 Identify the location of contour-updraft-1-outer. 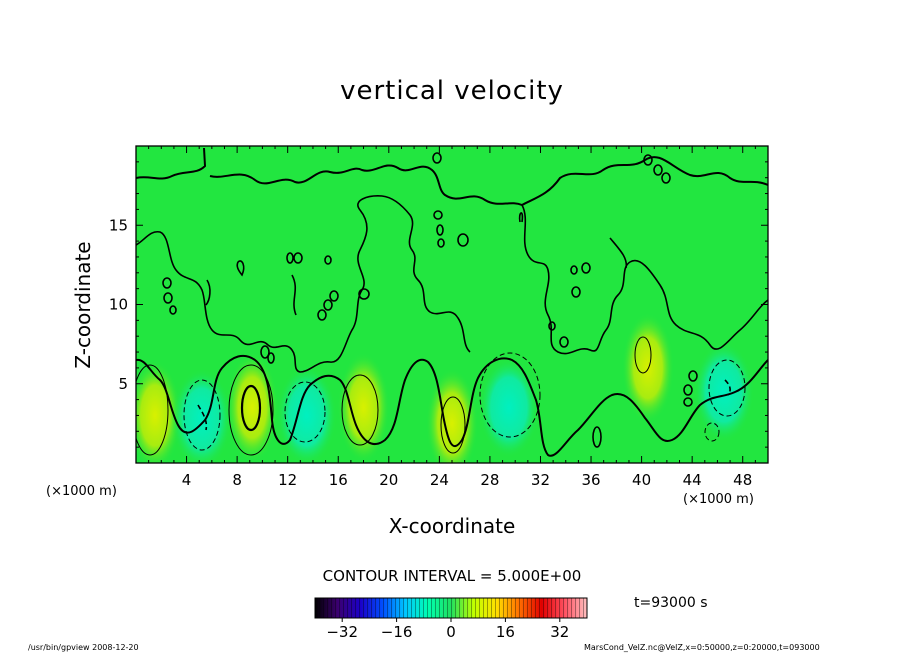
(251, 410).